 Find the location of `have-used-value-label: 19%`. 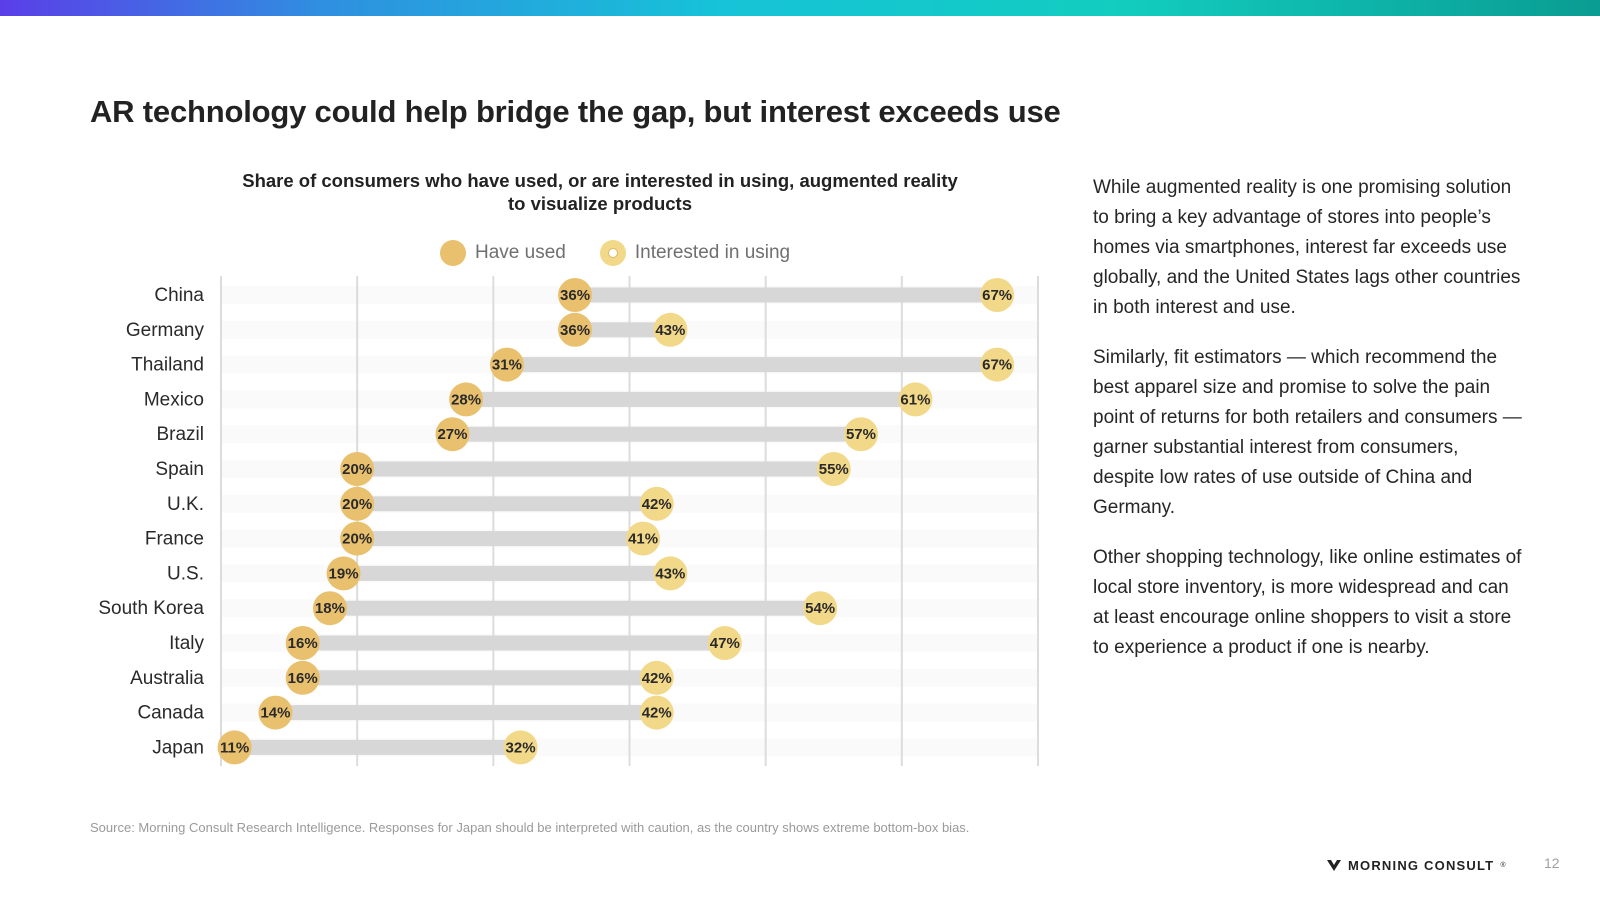

have-used-value-label: 19% is located at coordinates (344, 573).